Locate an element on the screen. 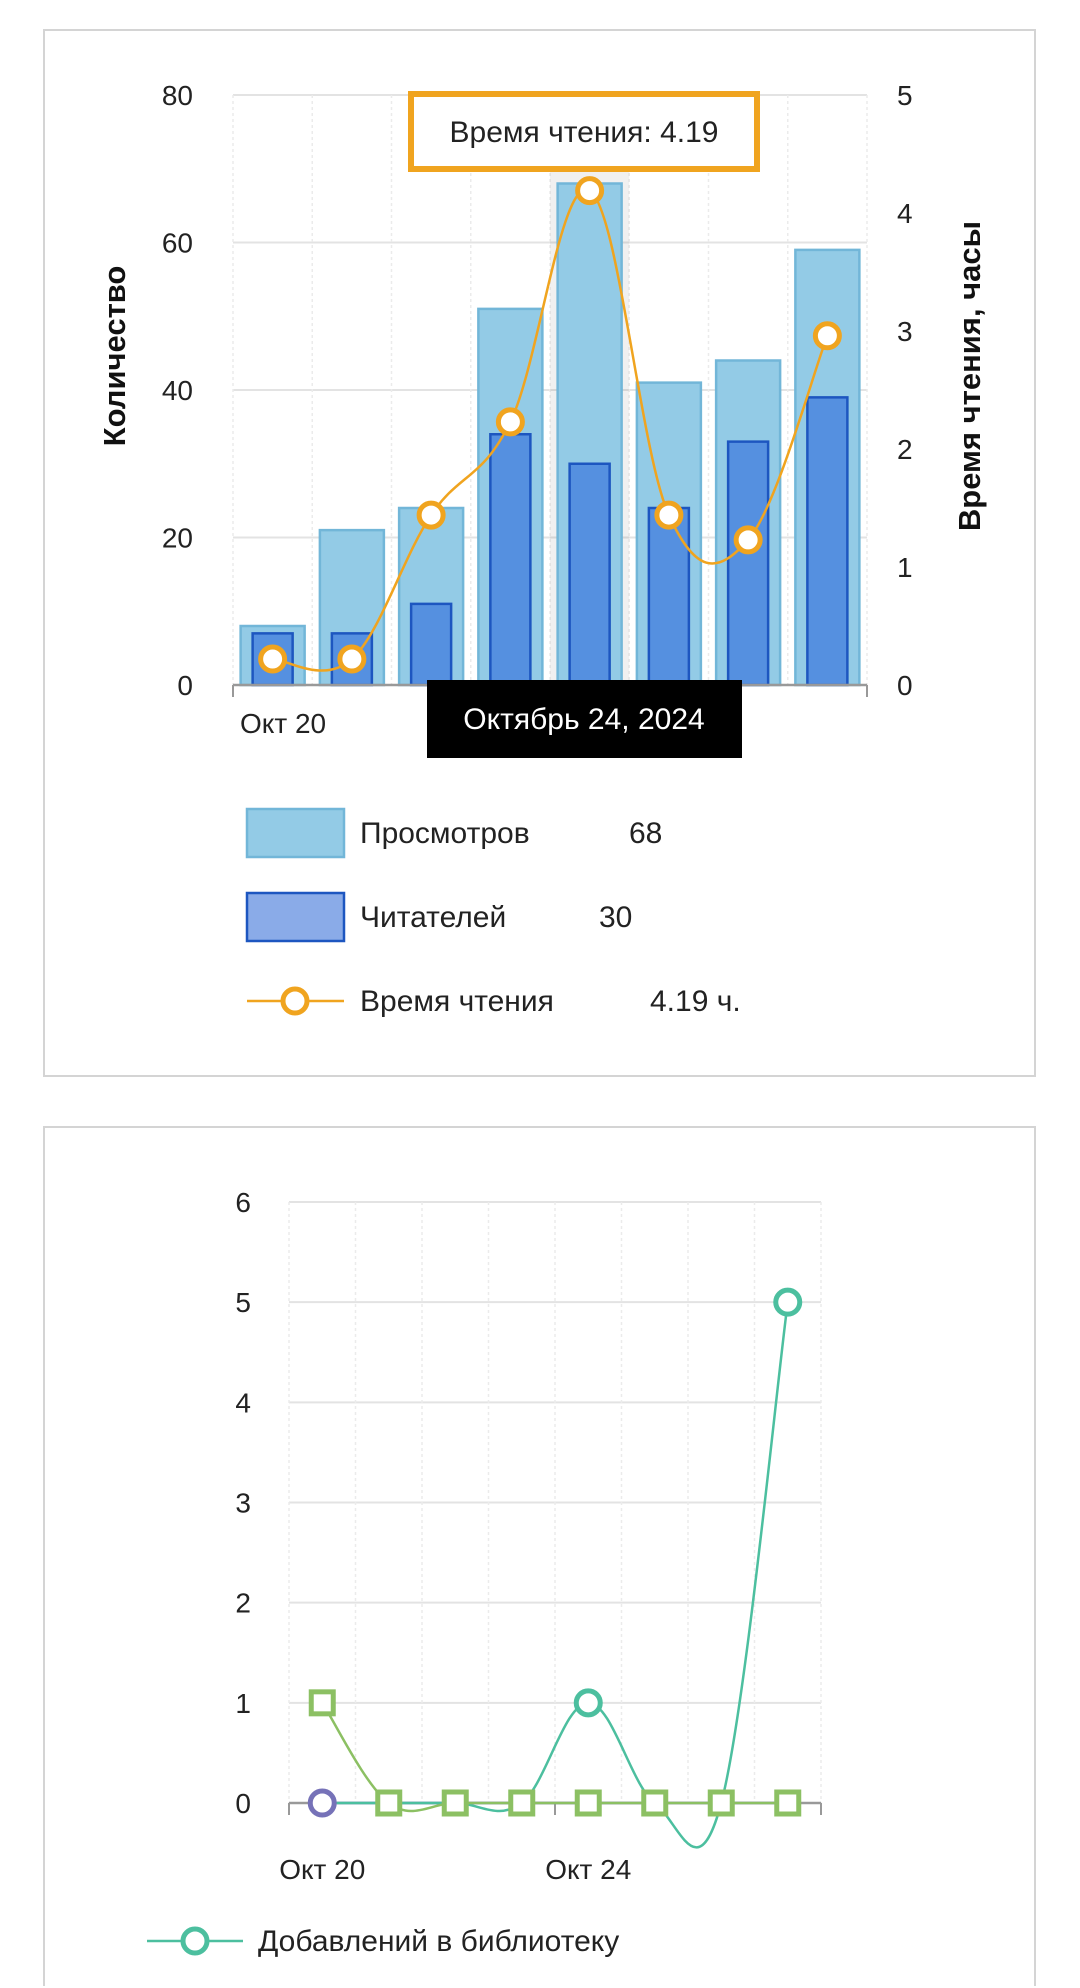  y-tick-label: 1 is located at coordinates (243, 1703).